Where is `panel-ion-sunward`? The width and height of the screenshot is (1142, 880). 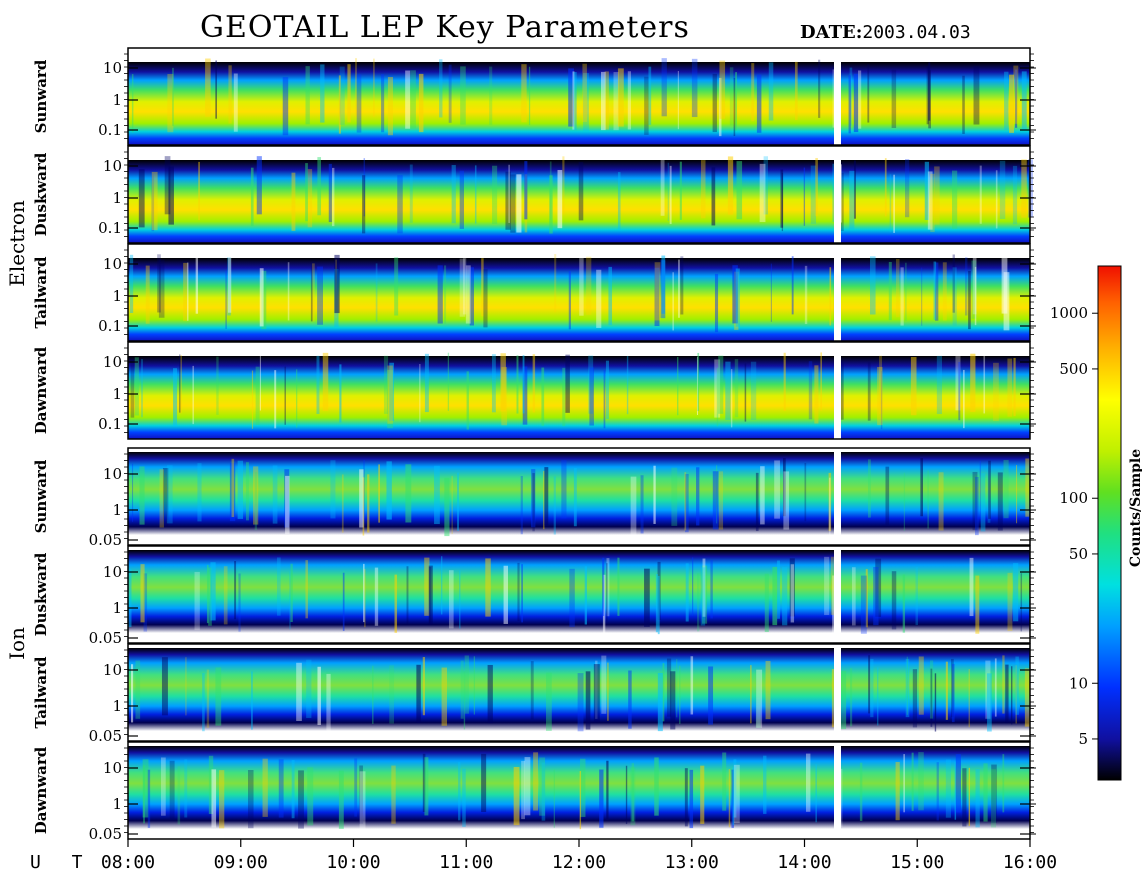
panel-ion-sunward is located at coordinates (579, 496).